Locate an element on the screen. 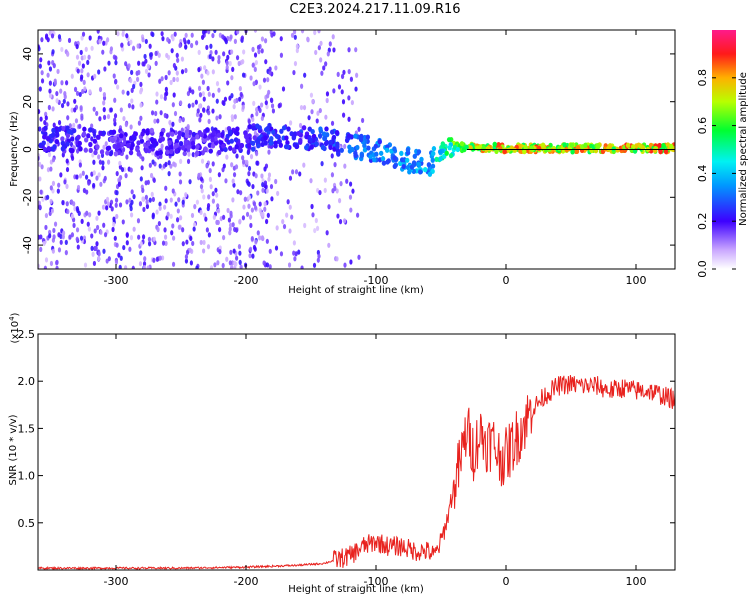 Image resolution: width=750 pixels, height=600 pixels. snr-x-tick-label: -100 is located at coordinates (376, 581).